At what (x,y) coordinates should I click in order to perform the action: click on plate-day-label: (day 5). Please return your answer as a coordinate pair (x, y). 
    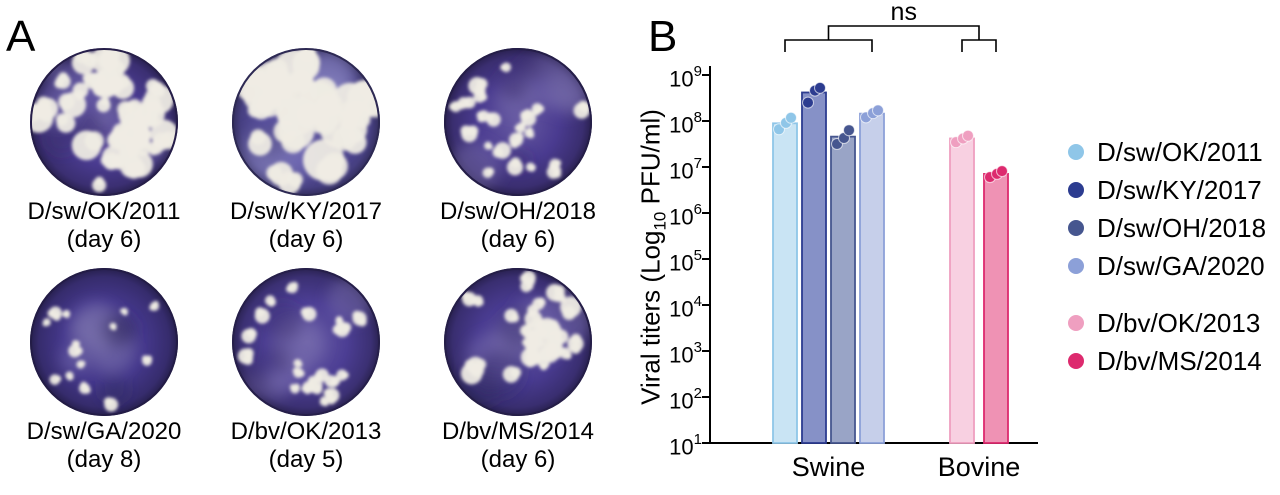
    Looking at the image, I should click on (306, 459).